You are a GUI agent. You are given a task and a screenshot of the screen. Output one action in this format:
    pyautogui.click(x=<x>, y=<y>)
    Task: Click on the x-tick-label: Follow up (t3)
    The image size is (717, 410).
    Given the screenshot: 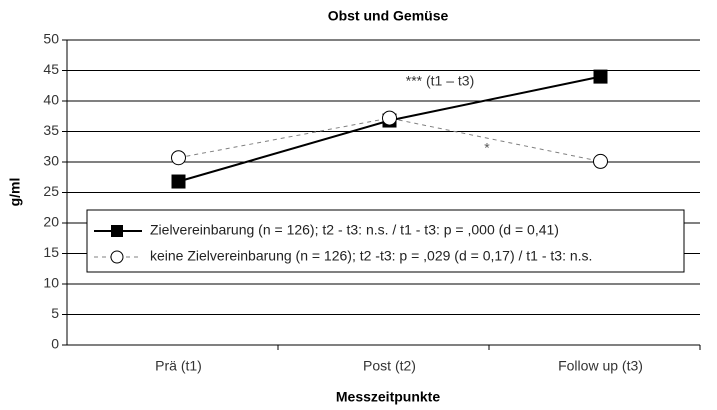 What is the action you would take?
    pyautogui.click(x=600, y=366)
    